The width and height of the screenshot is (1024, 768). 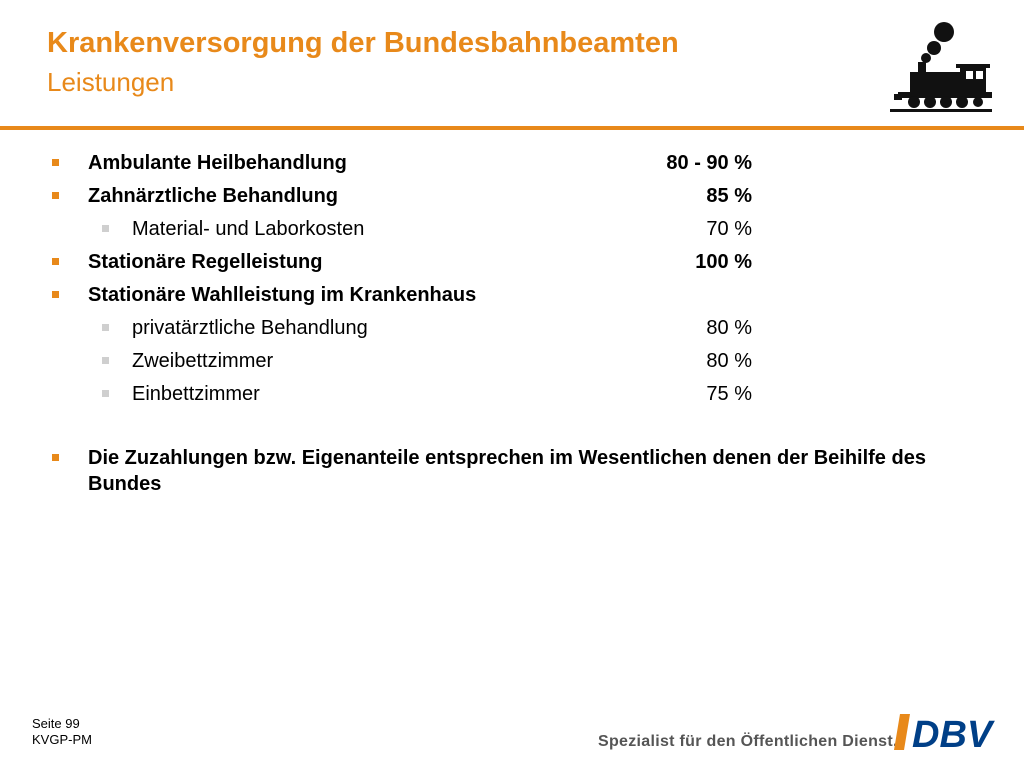 What do you see at coordinates (217, 163) in the screenshot?
I see `item-label: Ambulante Heilbehandlung` at bounding box center [217, 163].